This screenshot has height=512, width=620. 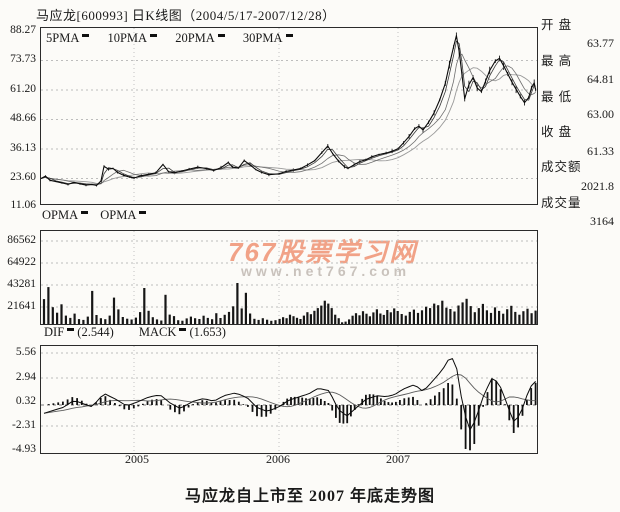 What do you see at coordinates (24, 449) in the screenshot?
I see `macd-ytick: -4.93` at bounding box center [24, 449].